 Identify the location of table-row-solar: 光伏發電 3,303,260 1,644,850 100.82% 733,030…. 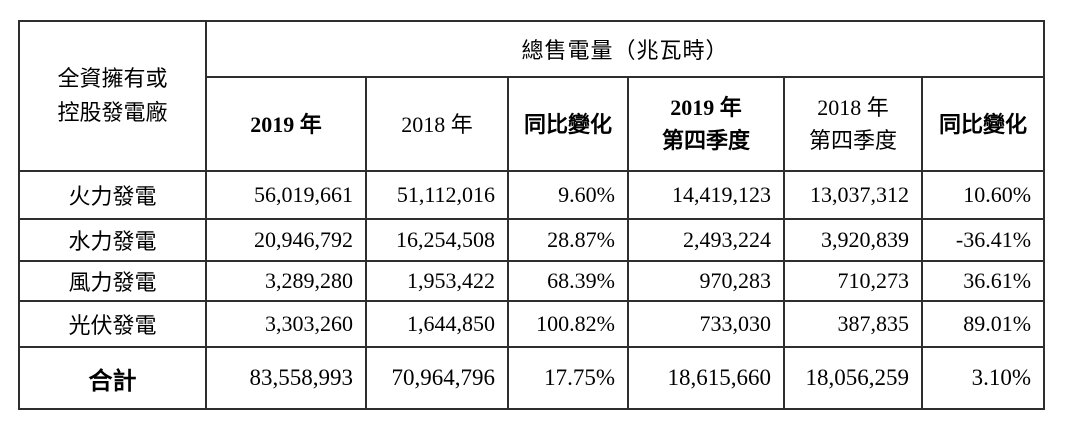
(532, 324).